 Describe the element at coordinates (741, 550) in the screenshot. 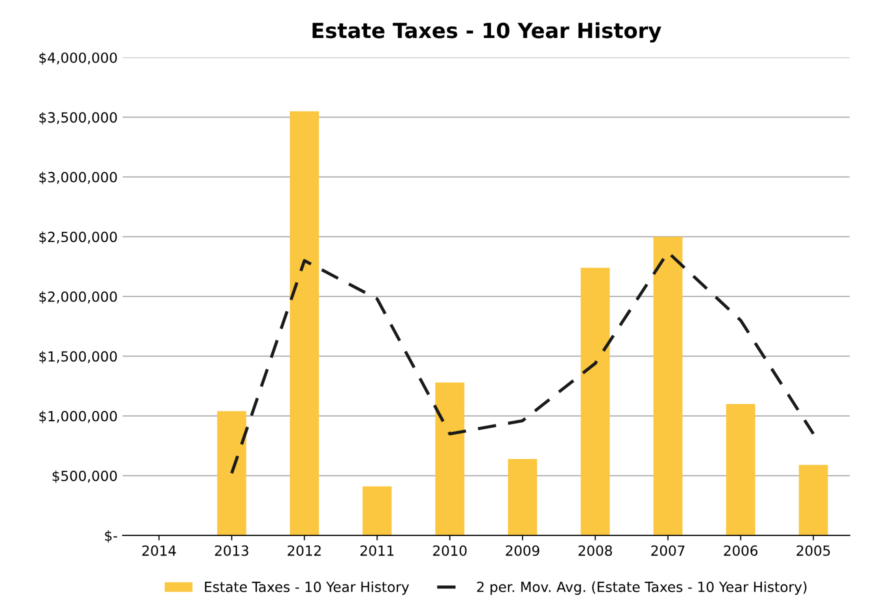

I see `x-tick-label: 2006` at that location.